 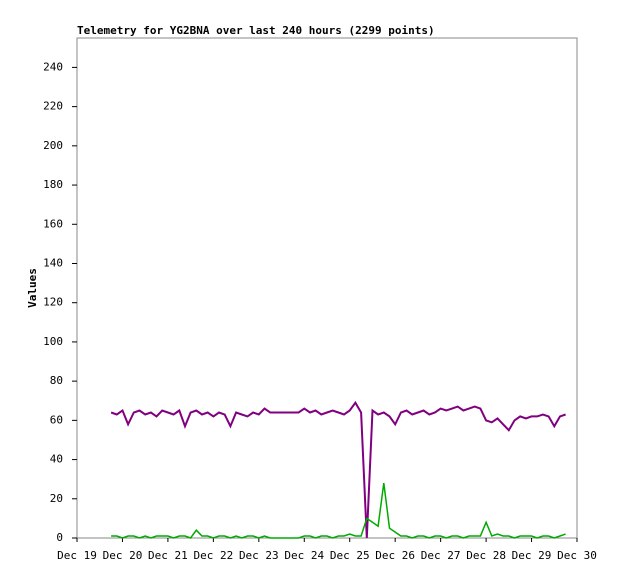 I want to click on x-tick-label: Dec 27, so click(x=441, y=555).